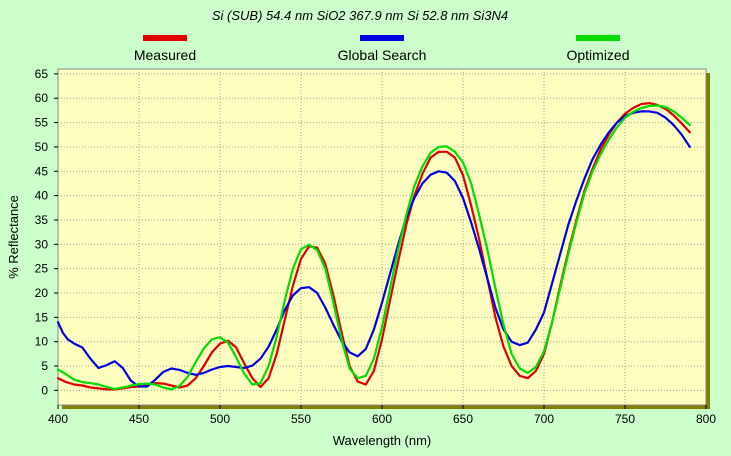  I want to click on x-tick-label-500: 500, so click(220, 419).